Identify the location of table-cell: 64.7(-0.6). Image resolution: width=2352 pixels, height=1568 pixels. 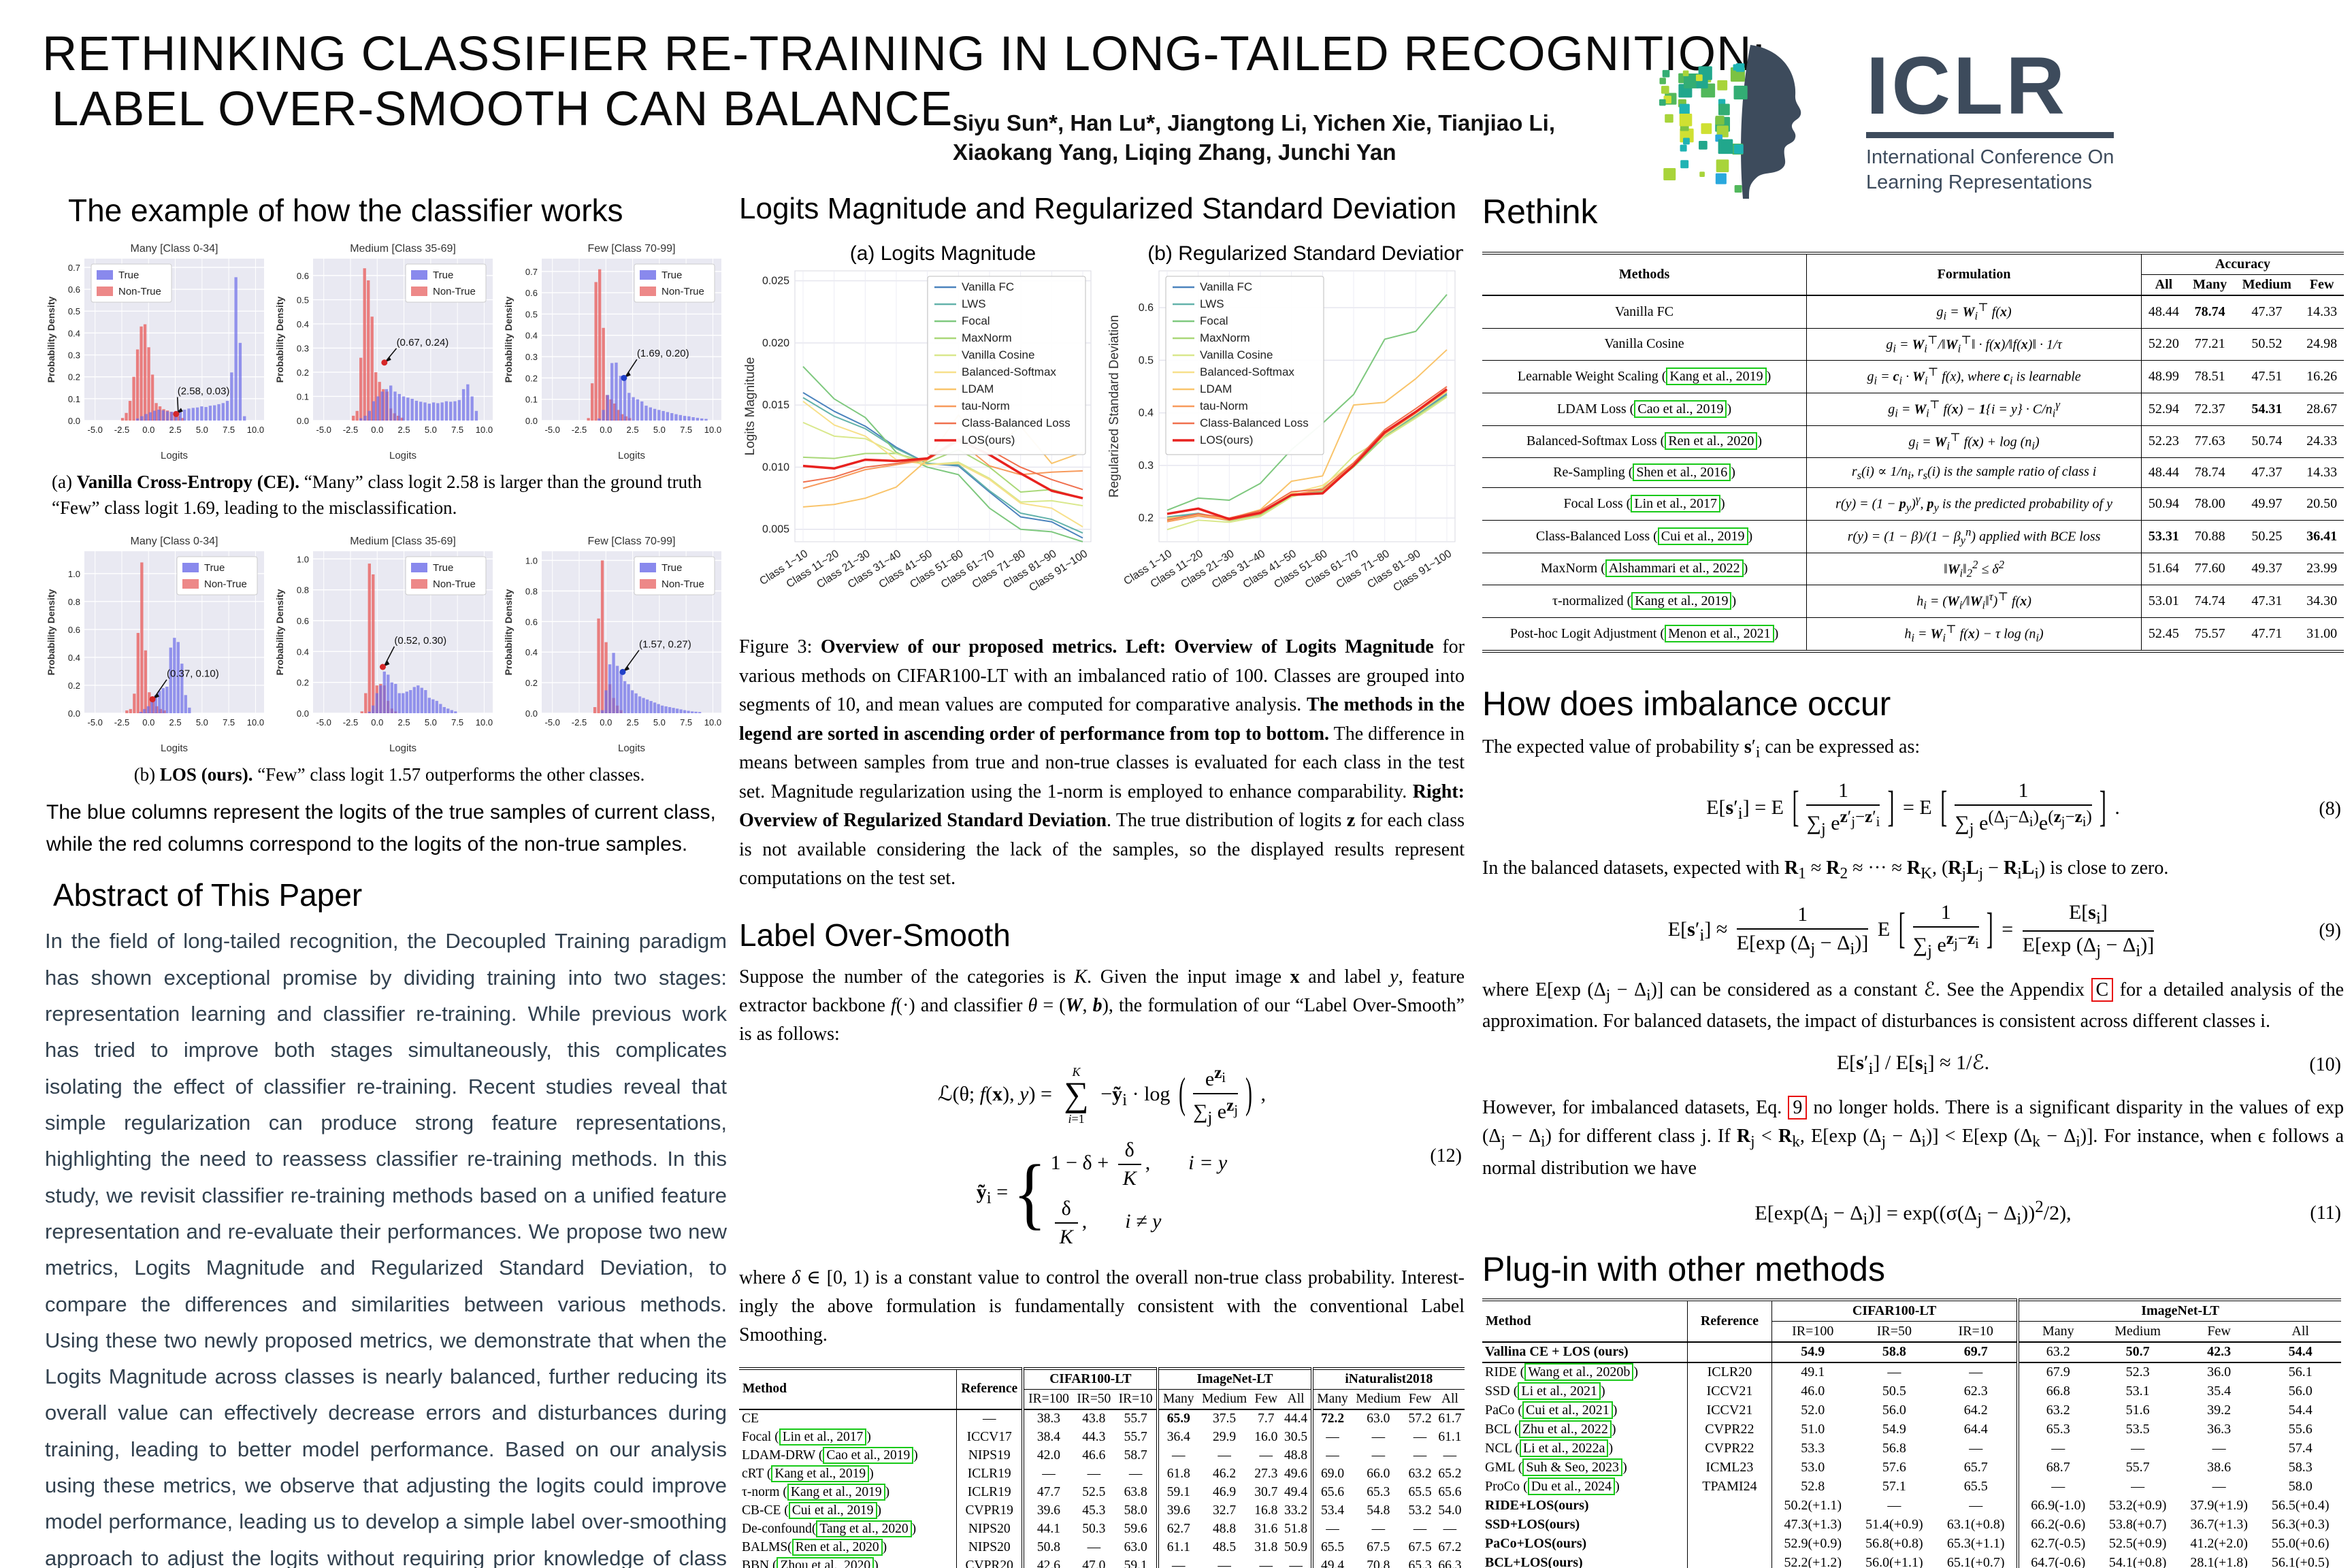
(2056, 1561).